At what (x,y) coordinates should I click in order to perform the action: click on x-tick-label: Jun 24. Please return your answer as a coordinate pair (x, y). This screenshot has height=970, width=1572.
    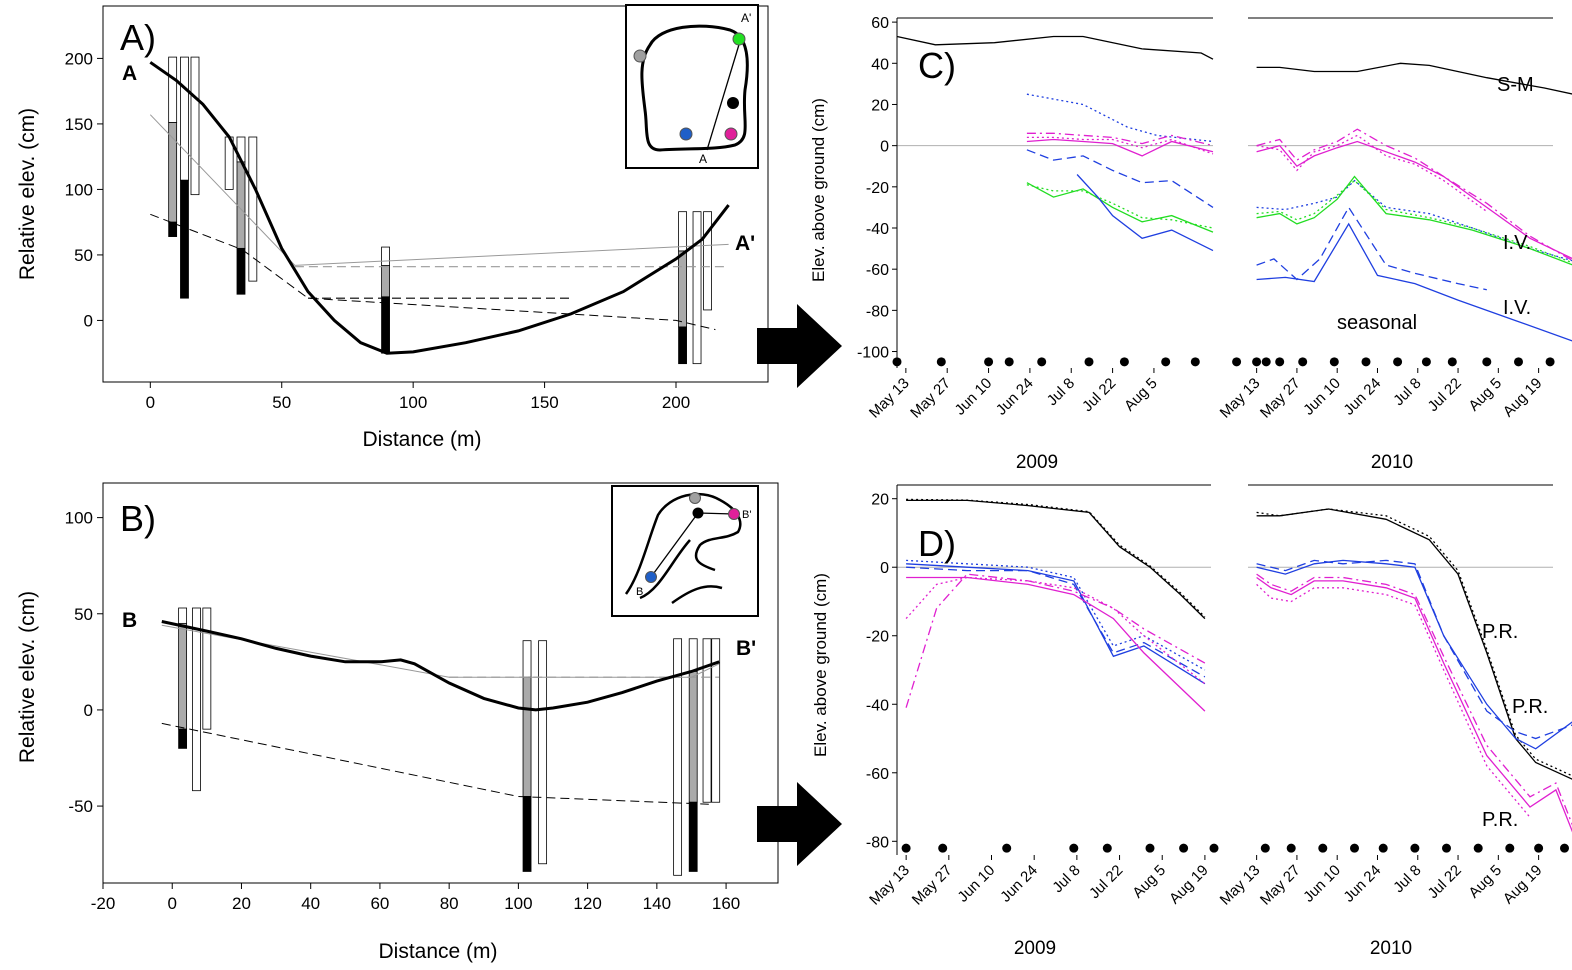
    Looking at the image, I should click on (1362, 397).